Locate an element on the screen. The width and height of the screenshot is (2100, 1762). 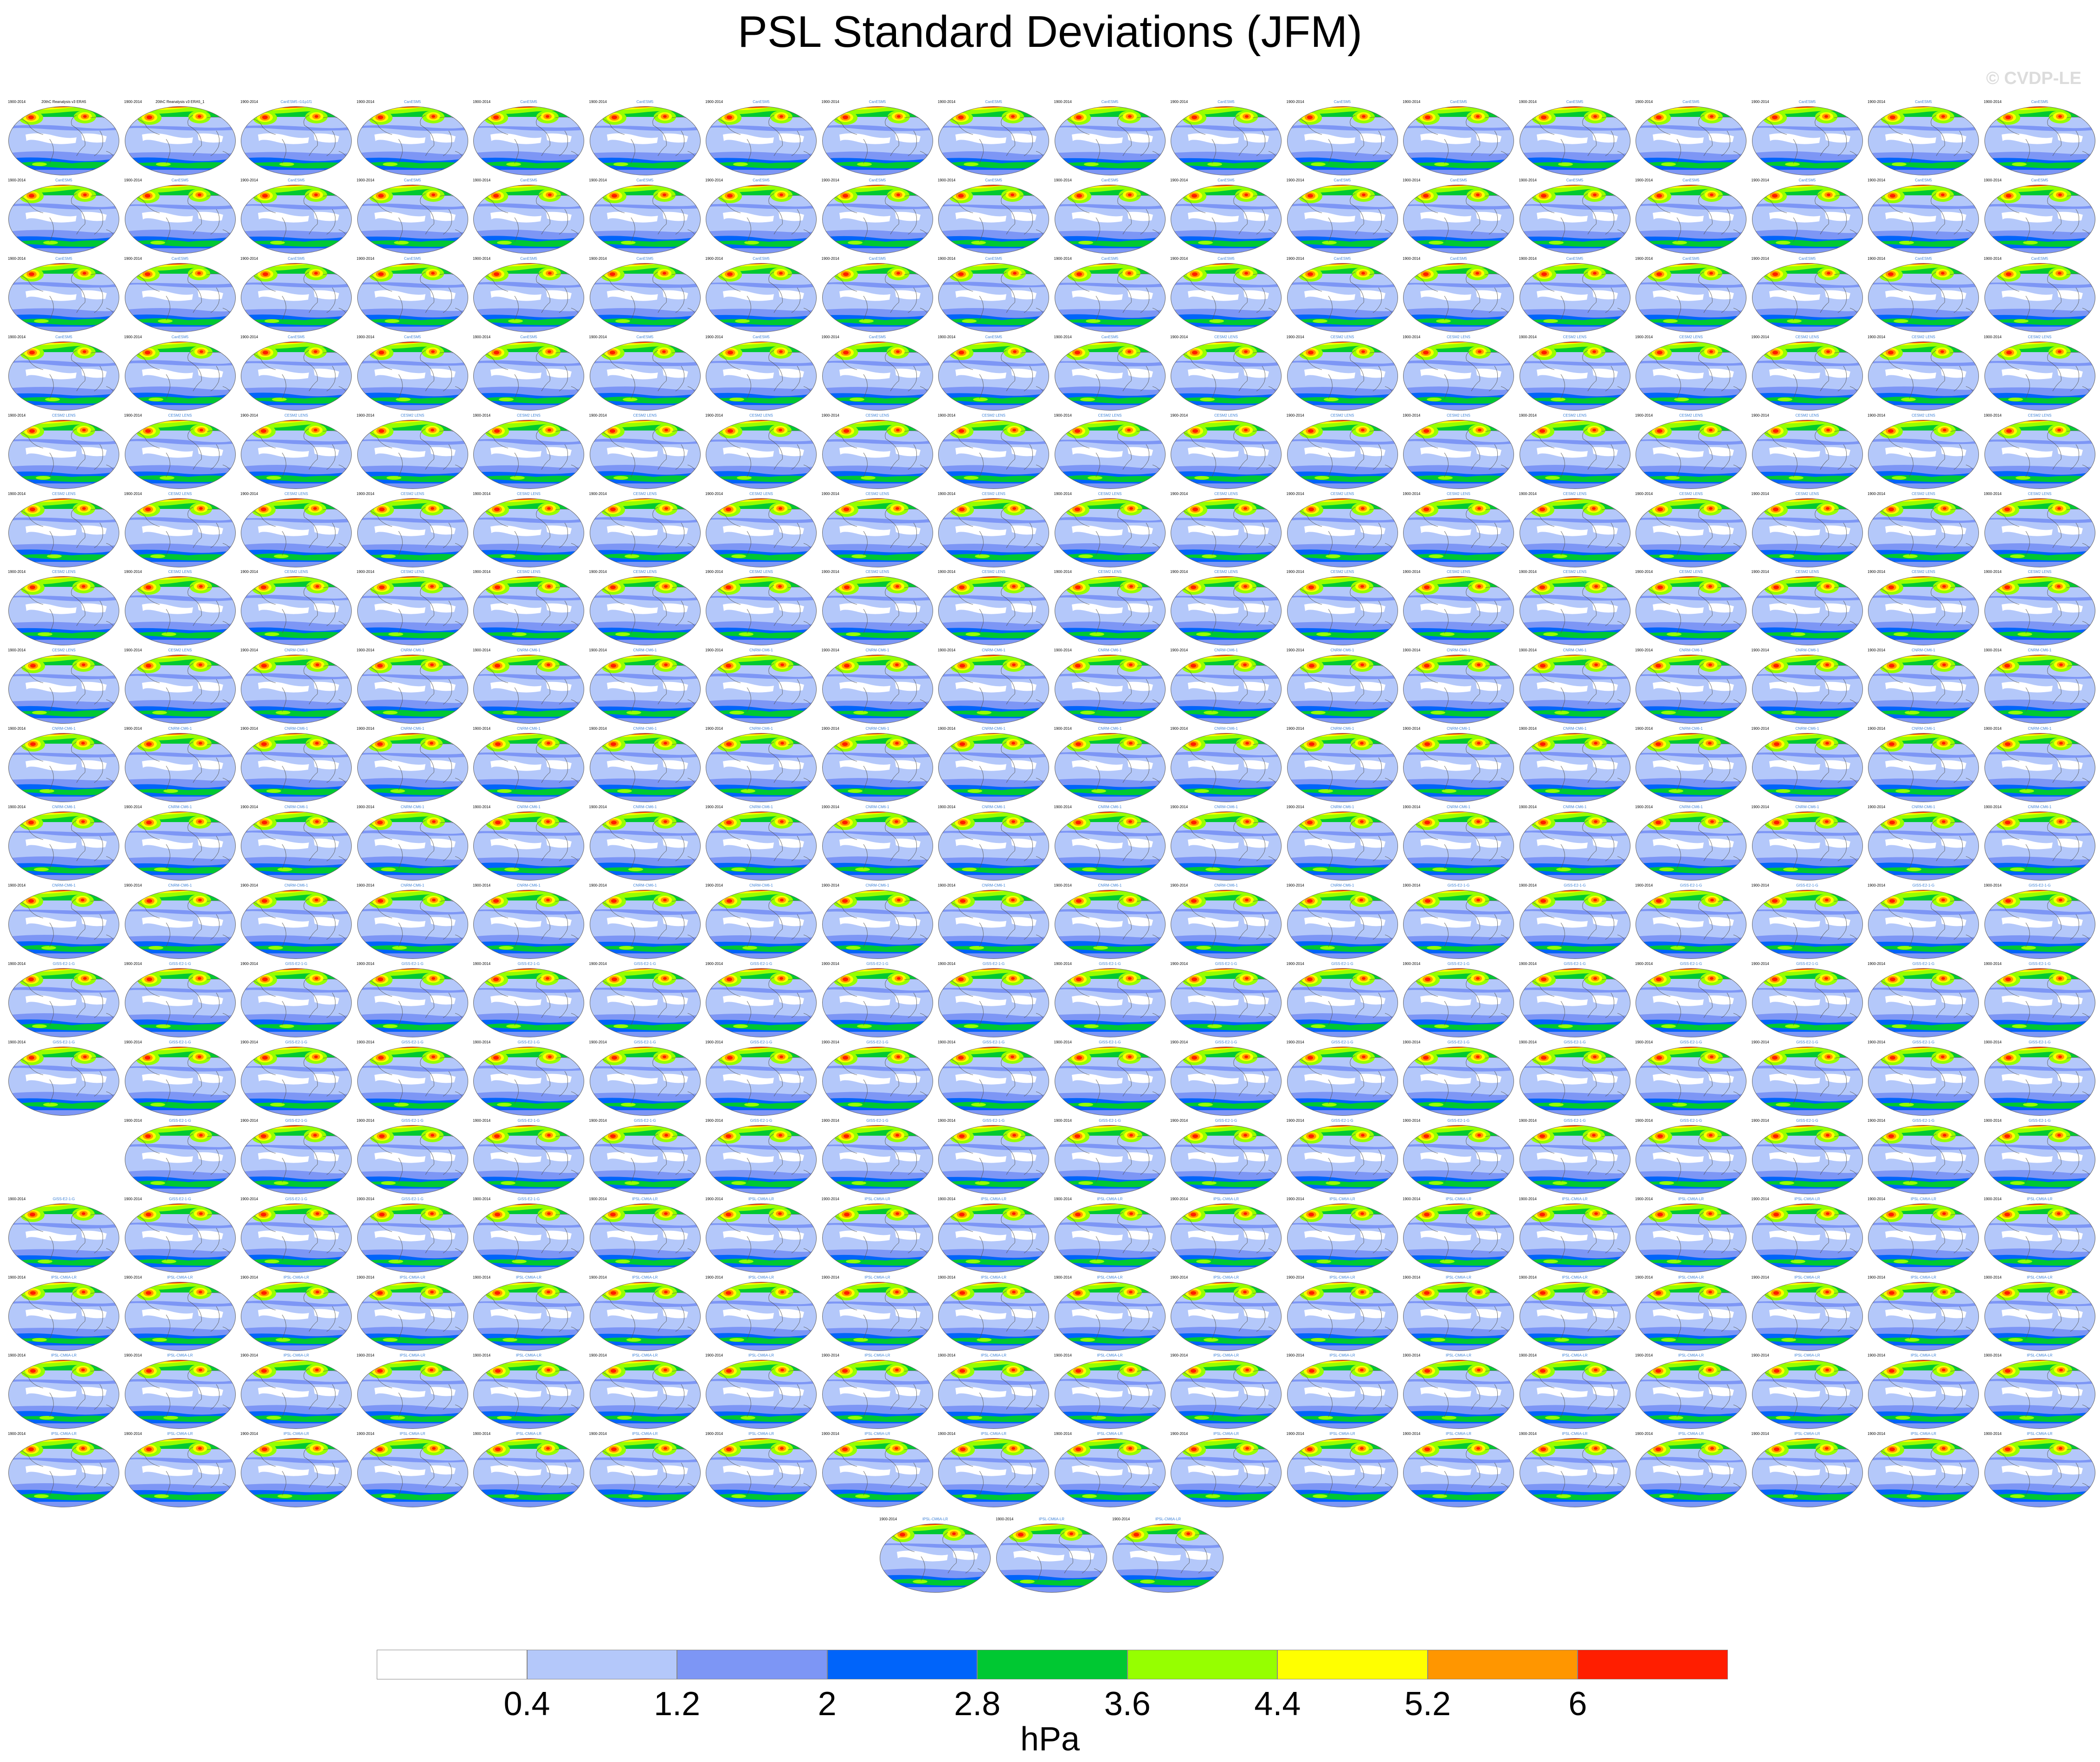
colorbar-tick-label: 6 is located at coordinates (1578, 1704).